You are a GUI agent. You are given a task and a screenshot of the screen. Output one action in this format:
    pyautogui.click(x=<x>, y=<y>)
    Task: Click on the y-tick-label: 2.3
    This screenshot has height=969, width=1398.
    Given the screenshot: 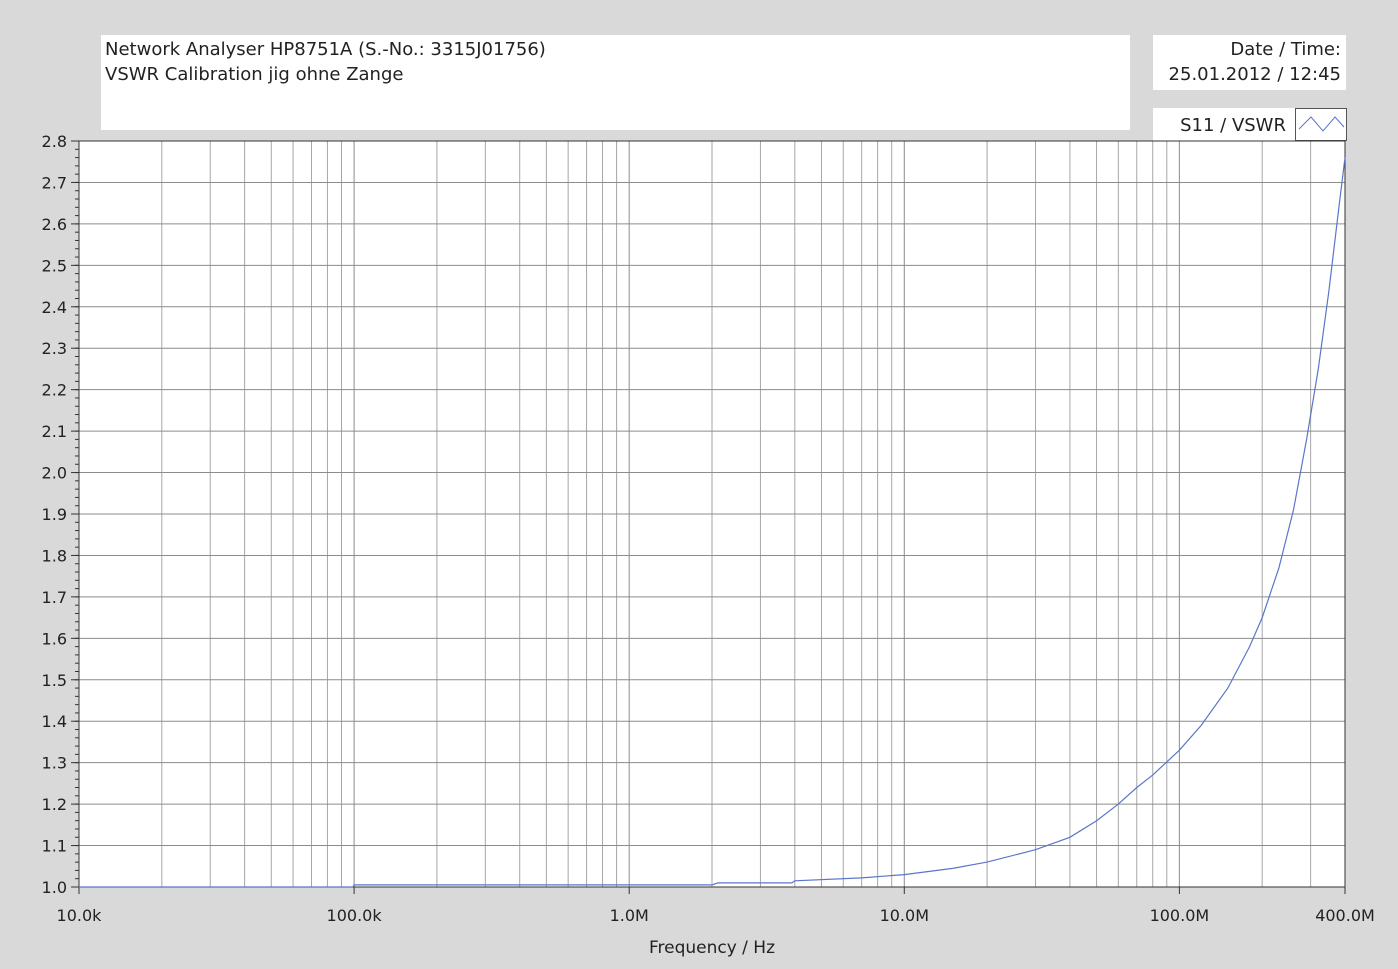 What is the action you would take?
    pyautogui.click(x=54, y=348)
    